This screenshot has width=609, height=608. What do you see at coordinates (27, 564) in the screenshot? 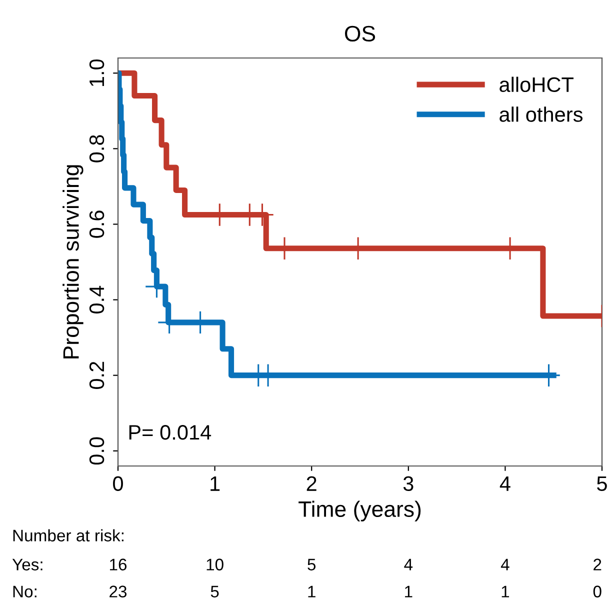
I see `text: Yes:` at bounding box center [27, 564].